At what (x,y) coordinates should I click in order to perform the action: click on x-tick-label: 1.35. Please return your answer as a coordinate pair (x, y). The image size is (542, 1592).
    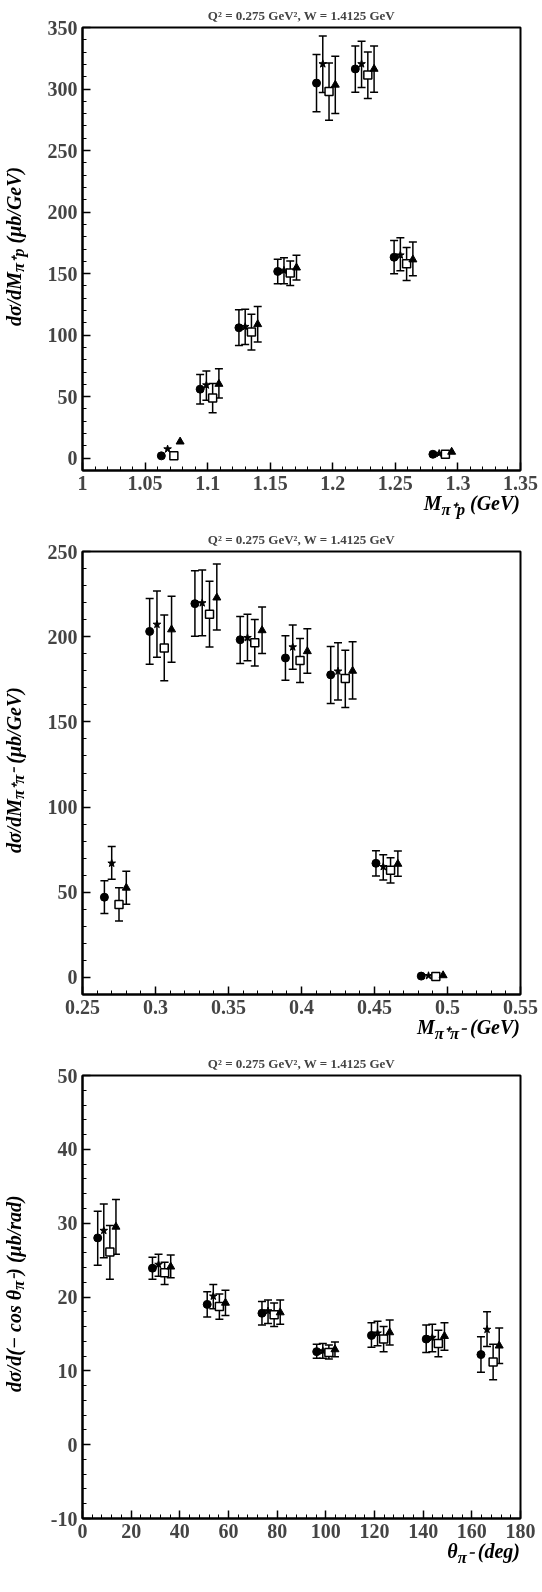
    Looking at the image, I should click on (520, 482).